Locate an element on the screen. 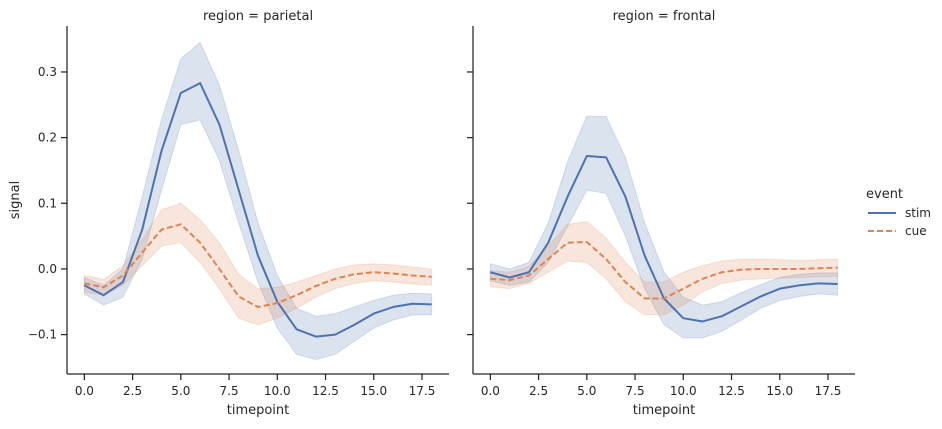 This screenshot has height=429, width=942. x-tick-label-panel-0: 5.0 is located at coordinates (180, 391).